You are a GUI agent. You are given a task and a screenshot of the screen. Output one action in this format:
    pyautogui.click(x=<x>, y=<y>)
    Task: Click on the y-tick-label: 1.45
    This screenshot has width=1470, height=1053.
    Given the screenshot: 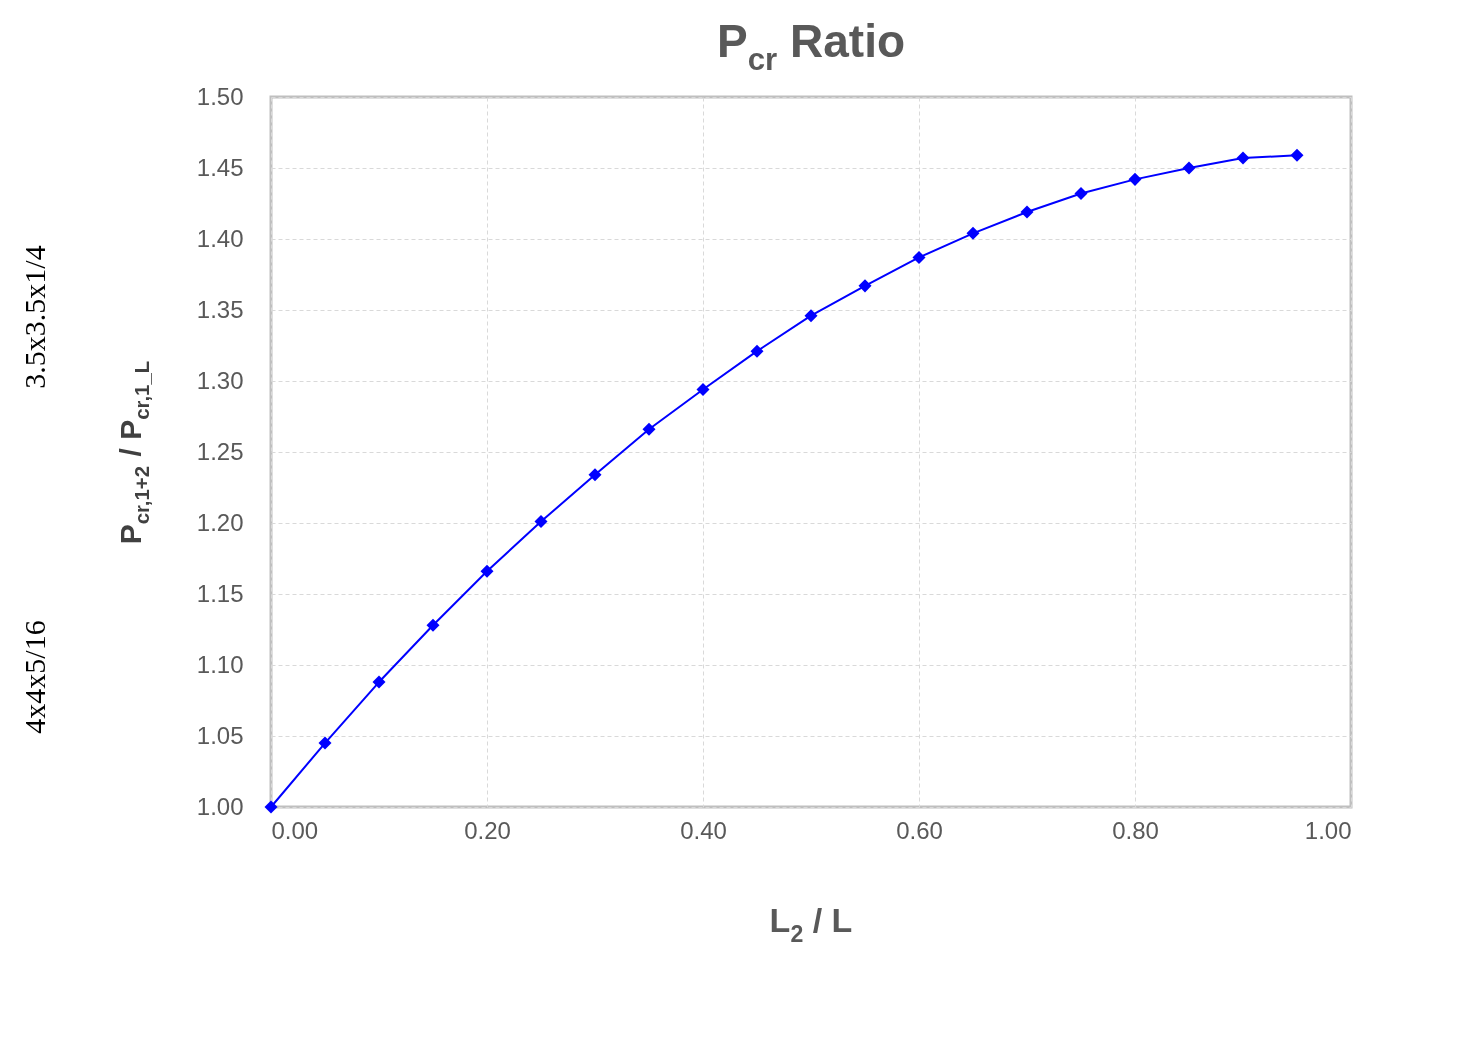 What is the action you would take?
    pyautogui.click(x=220, y=167)
    